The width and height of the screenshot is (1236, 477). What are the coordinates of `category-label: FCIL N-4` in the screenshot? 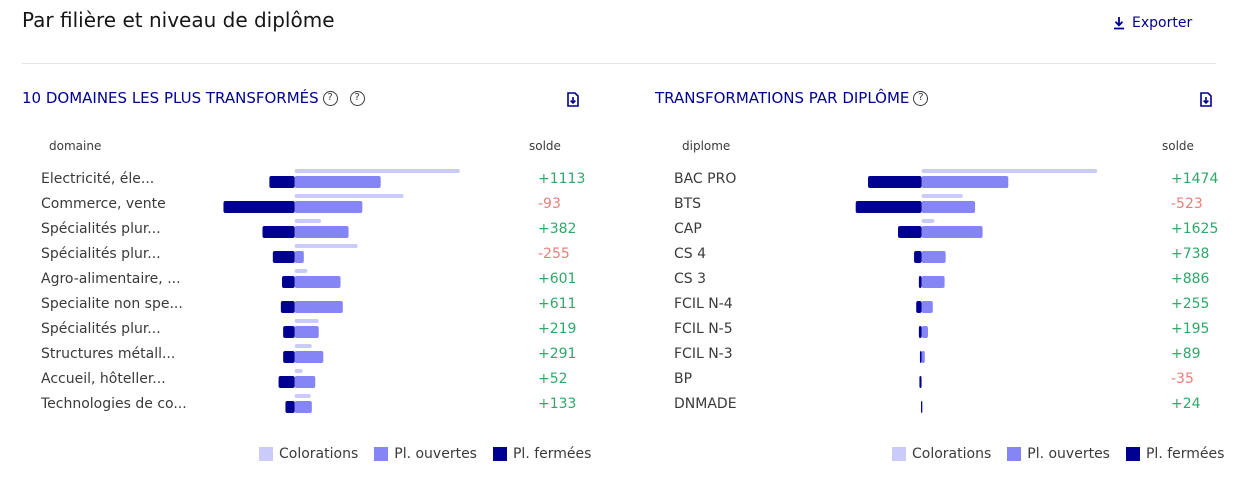 It's located at (703, 304).